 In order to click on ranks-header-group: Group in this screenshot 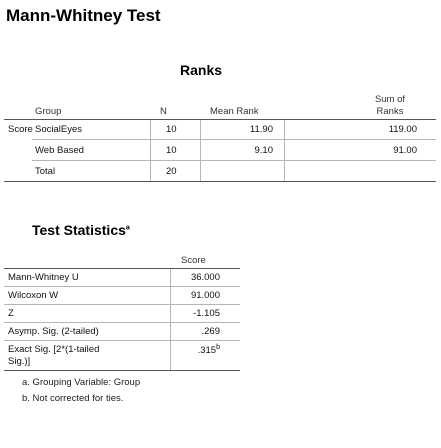, I will do `click(48, 111)`.